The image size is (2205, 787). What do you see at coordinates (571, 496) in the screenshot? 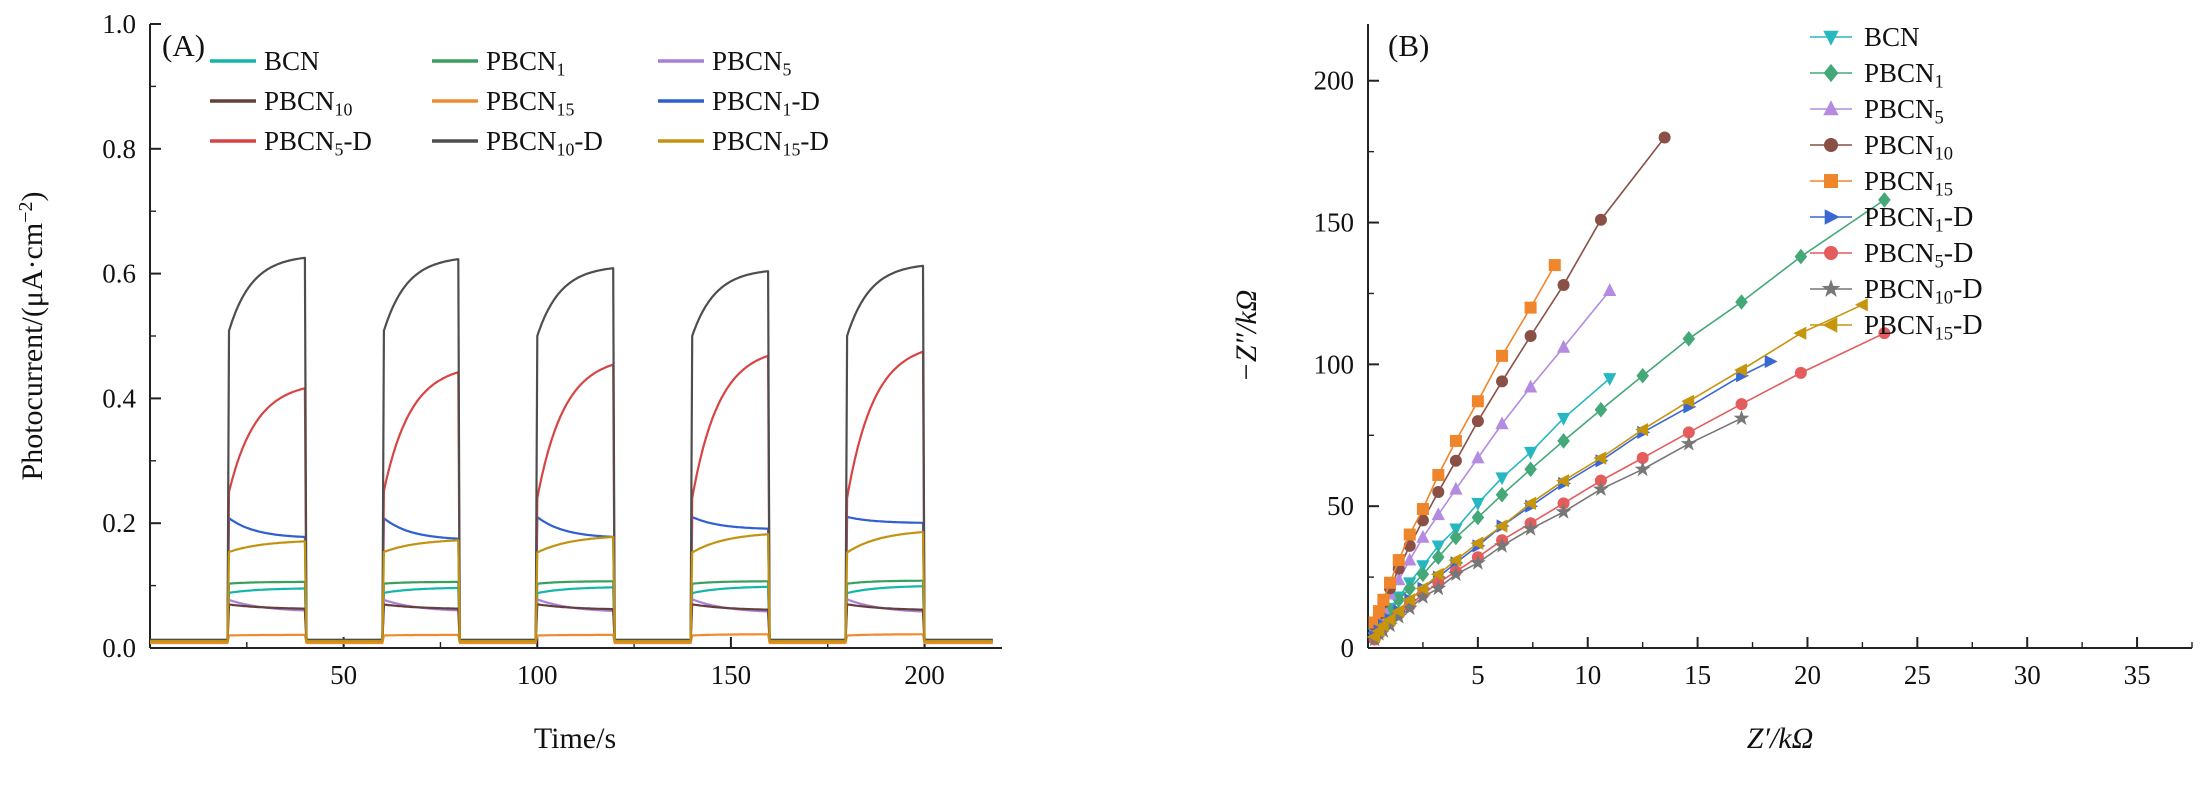
I see `series-line-PBCN5-D` at bounding box center [571, 496].